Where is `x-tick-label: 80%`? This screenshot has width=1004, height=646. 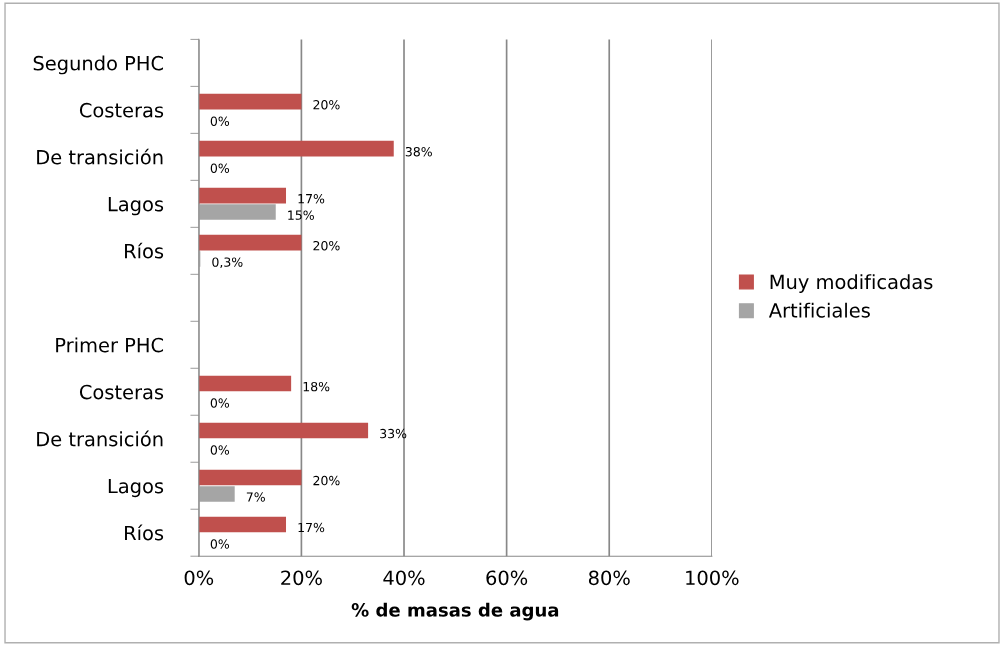 x-tick-label: 80% is located at coordinates (609, 578).